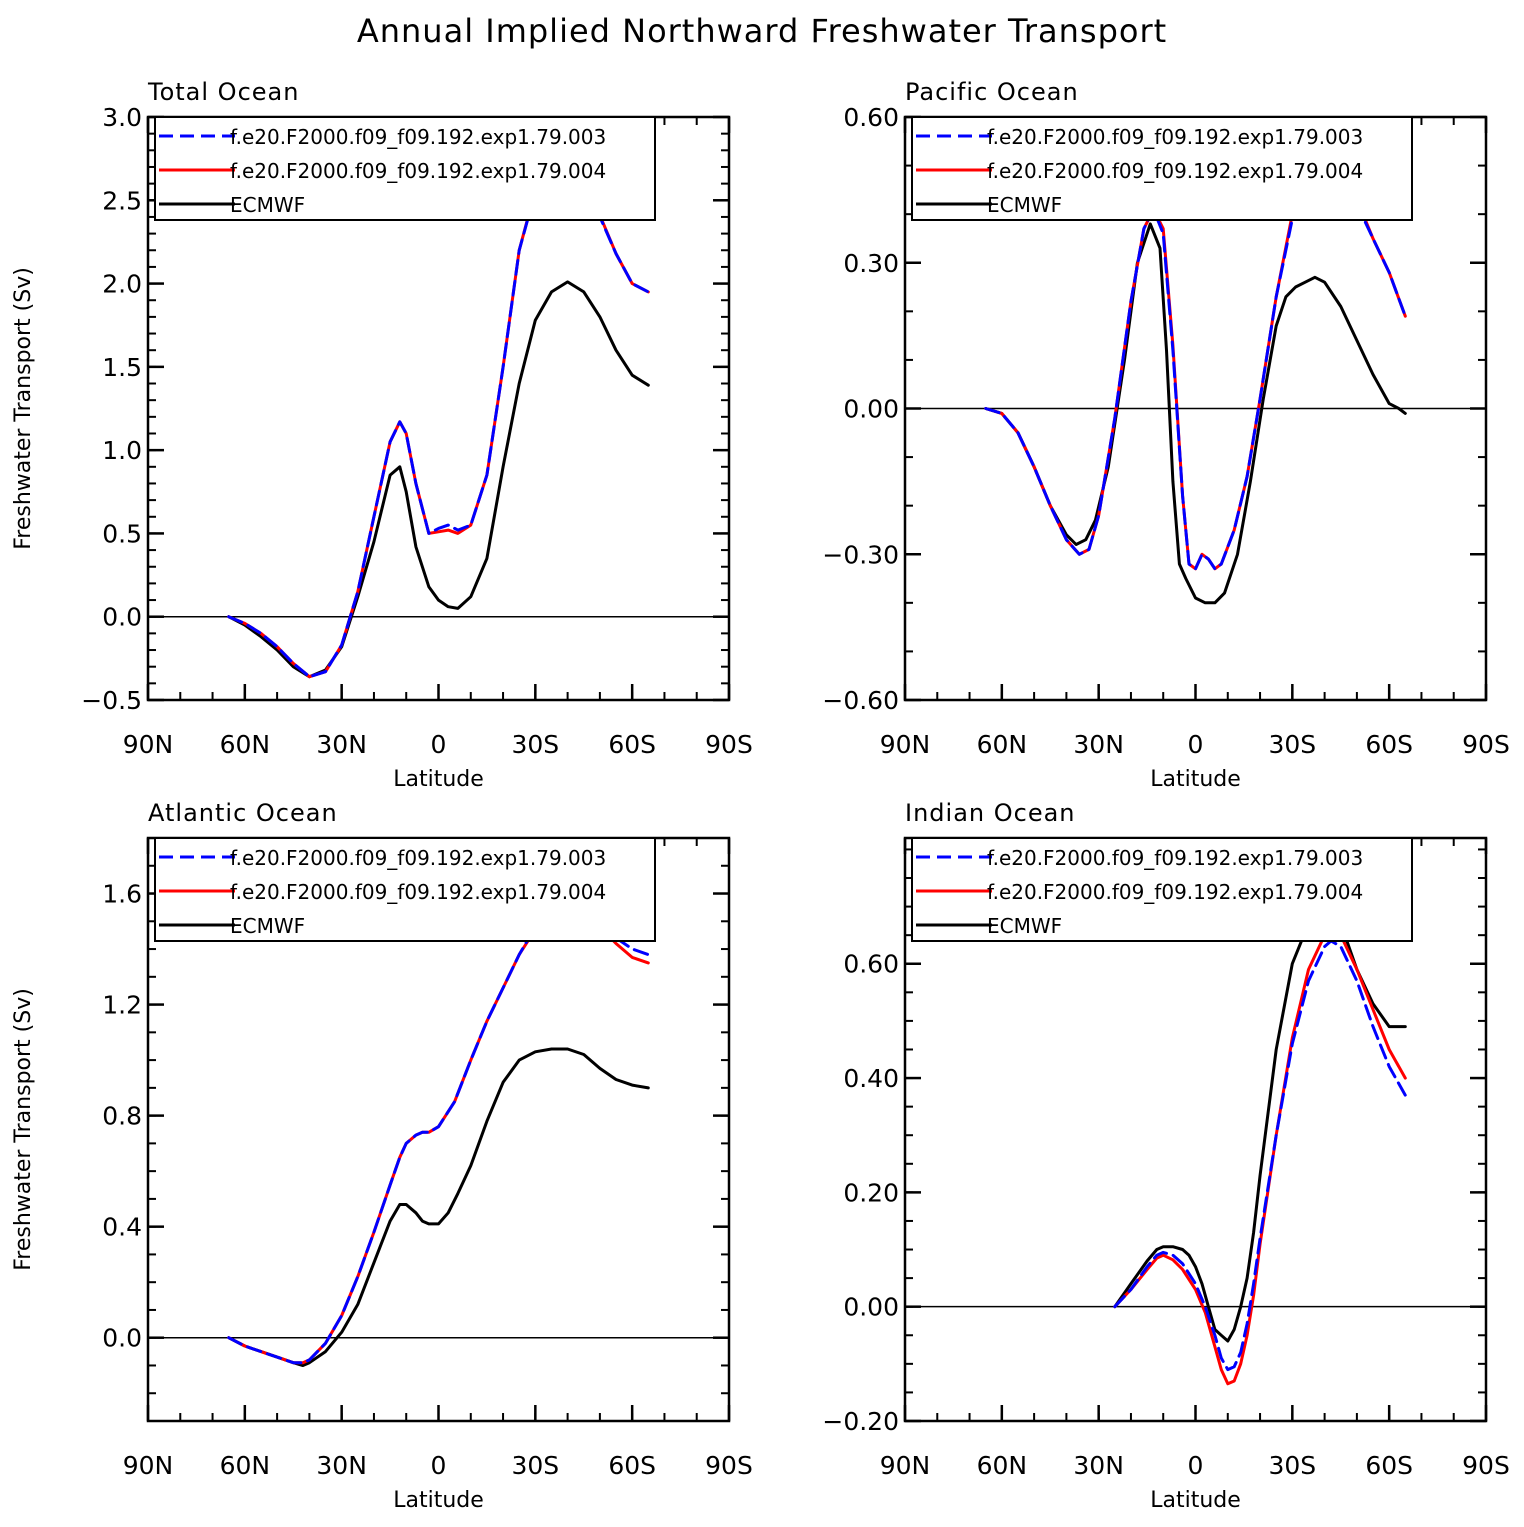 The height and width of the screenshot is (1527, 1524). What do you see at coordinates (122, 1116) in the screenshot?
I see `y-tick-label: 0.8` at bounding box center [122, 1116].